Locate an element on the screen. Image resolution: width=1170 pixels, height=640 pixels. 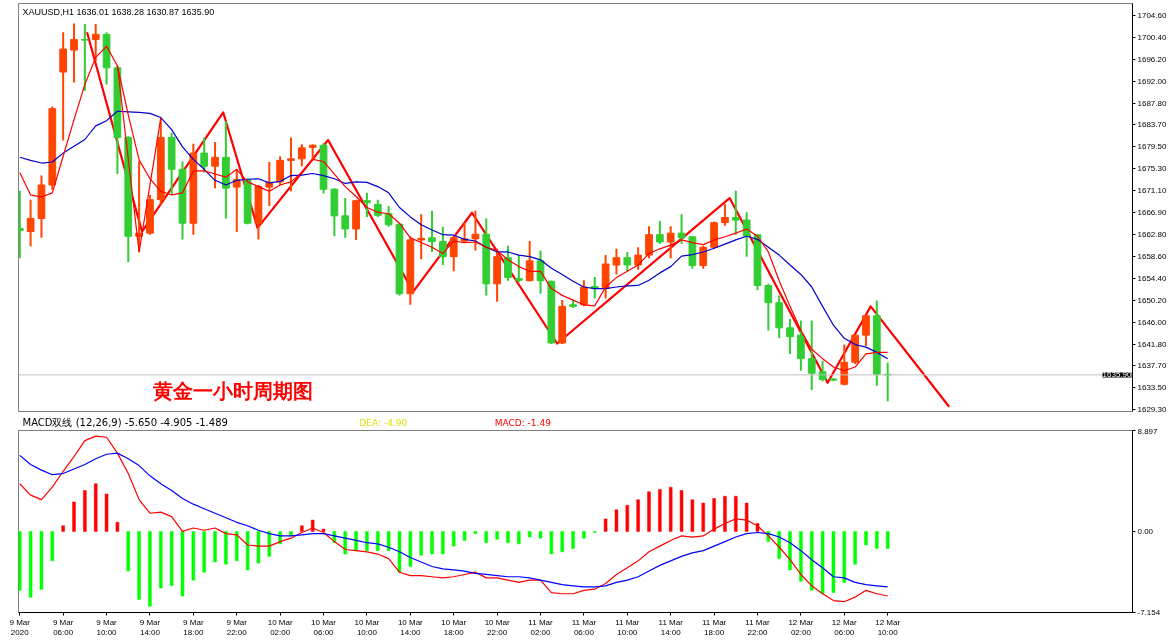
y-tick-label: 1679.50 is located at coordinates (1152, 147).